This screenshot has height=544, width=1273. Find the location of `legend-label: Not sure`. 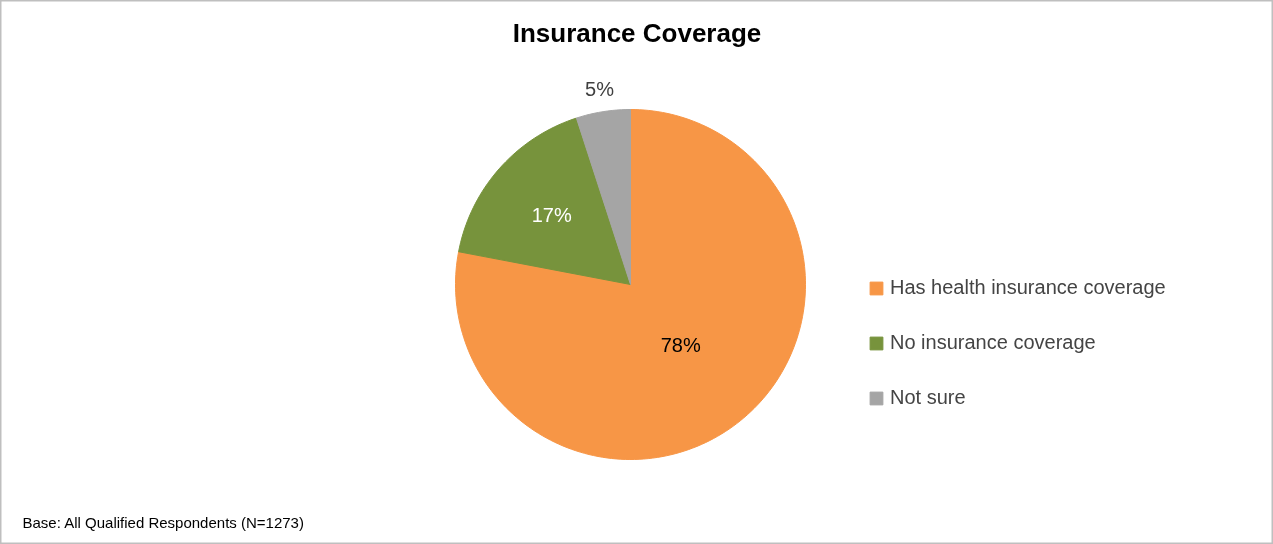

legend-label: Not sure is located at coordinates (928, 397).